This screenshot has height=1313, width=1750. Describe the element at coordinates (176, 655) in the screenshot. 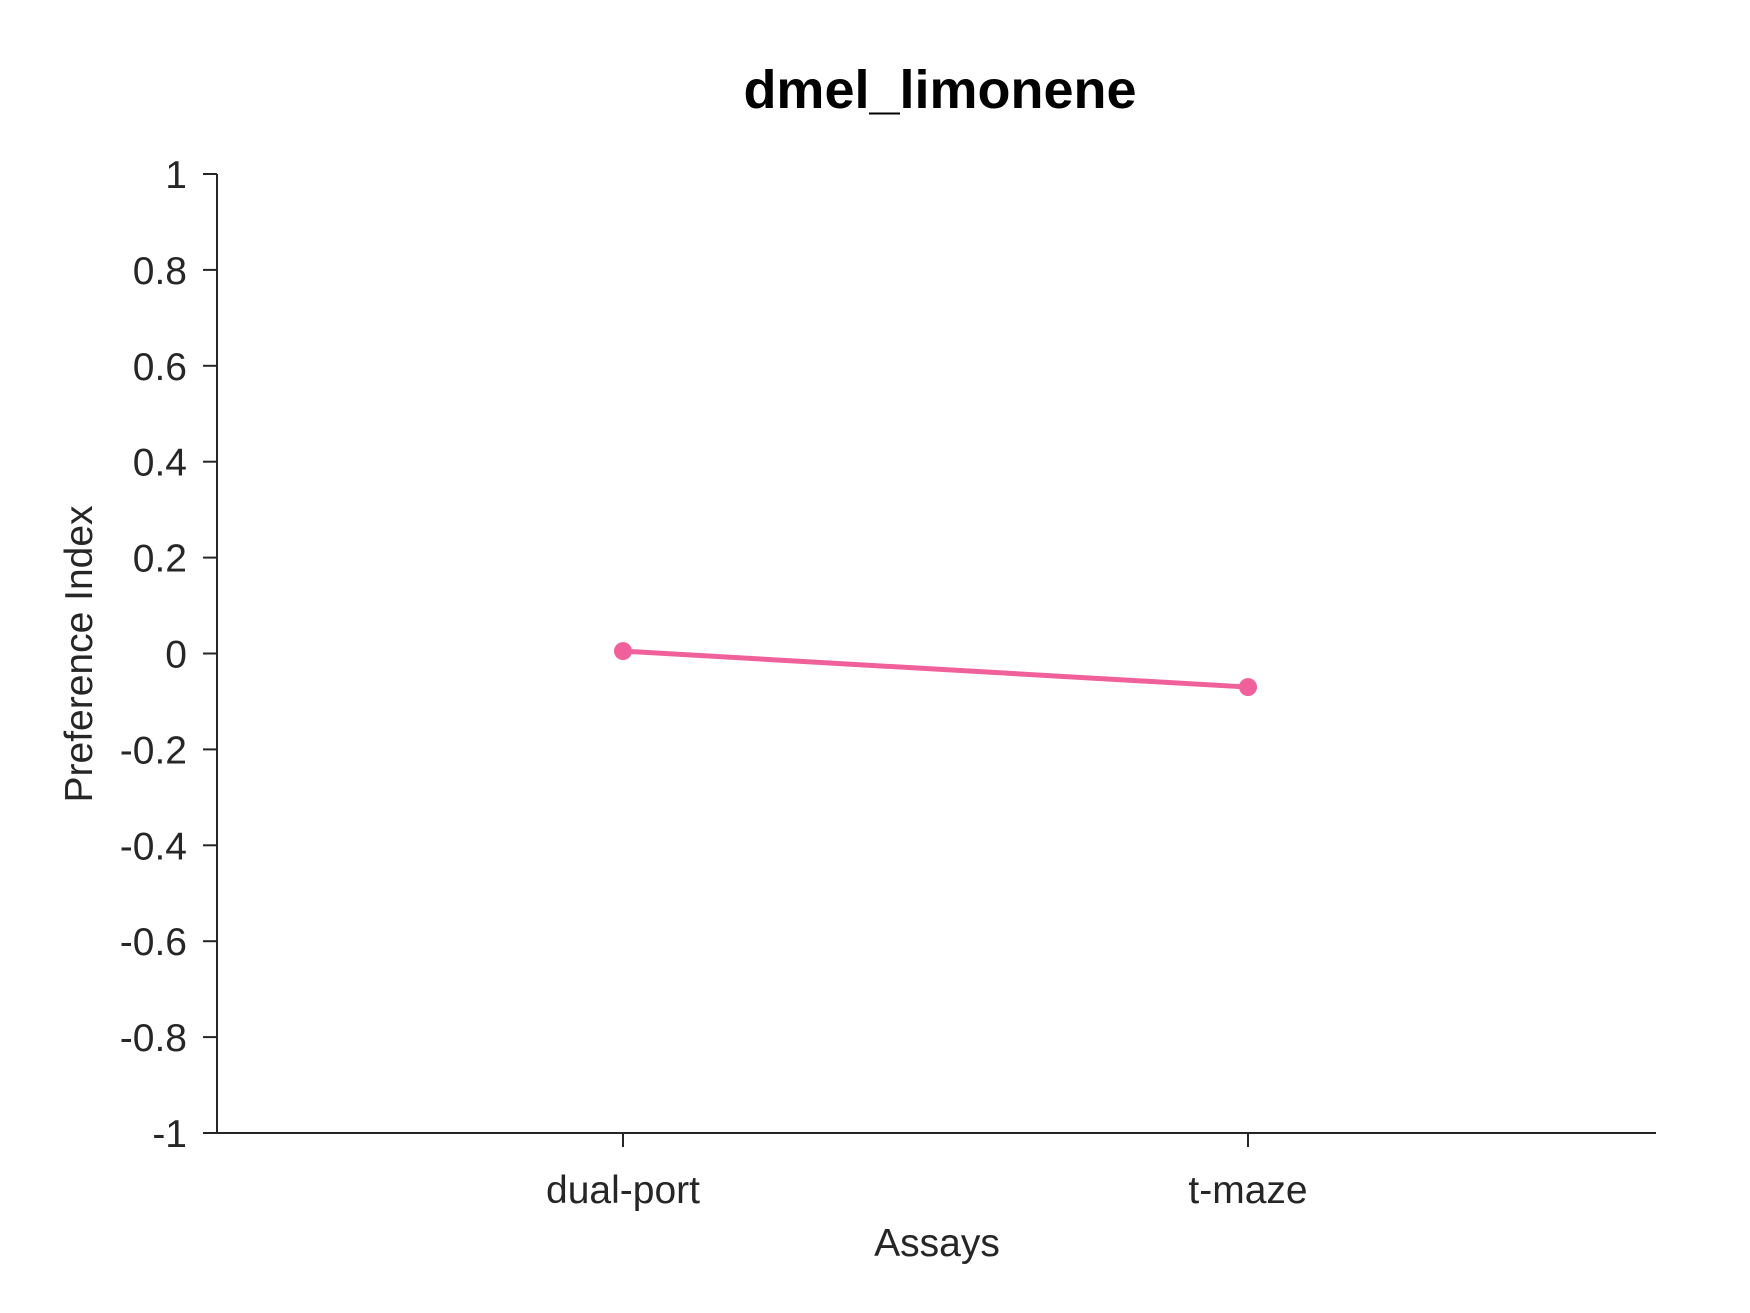

I see `y-tick-label: 0` at that location.